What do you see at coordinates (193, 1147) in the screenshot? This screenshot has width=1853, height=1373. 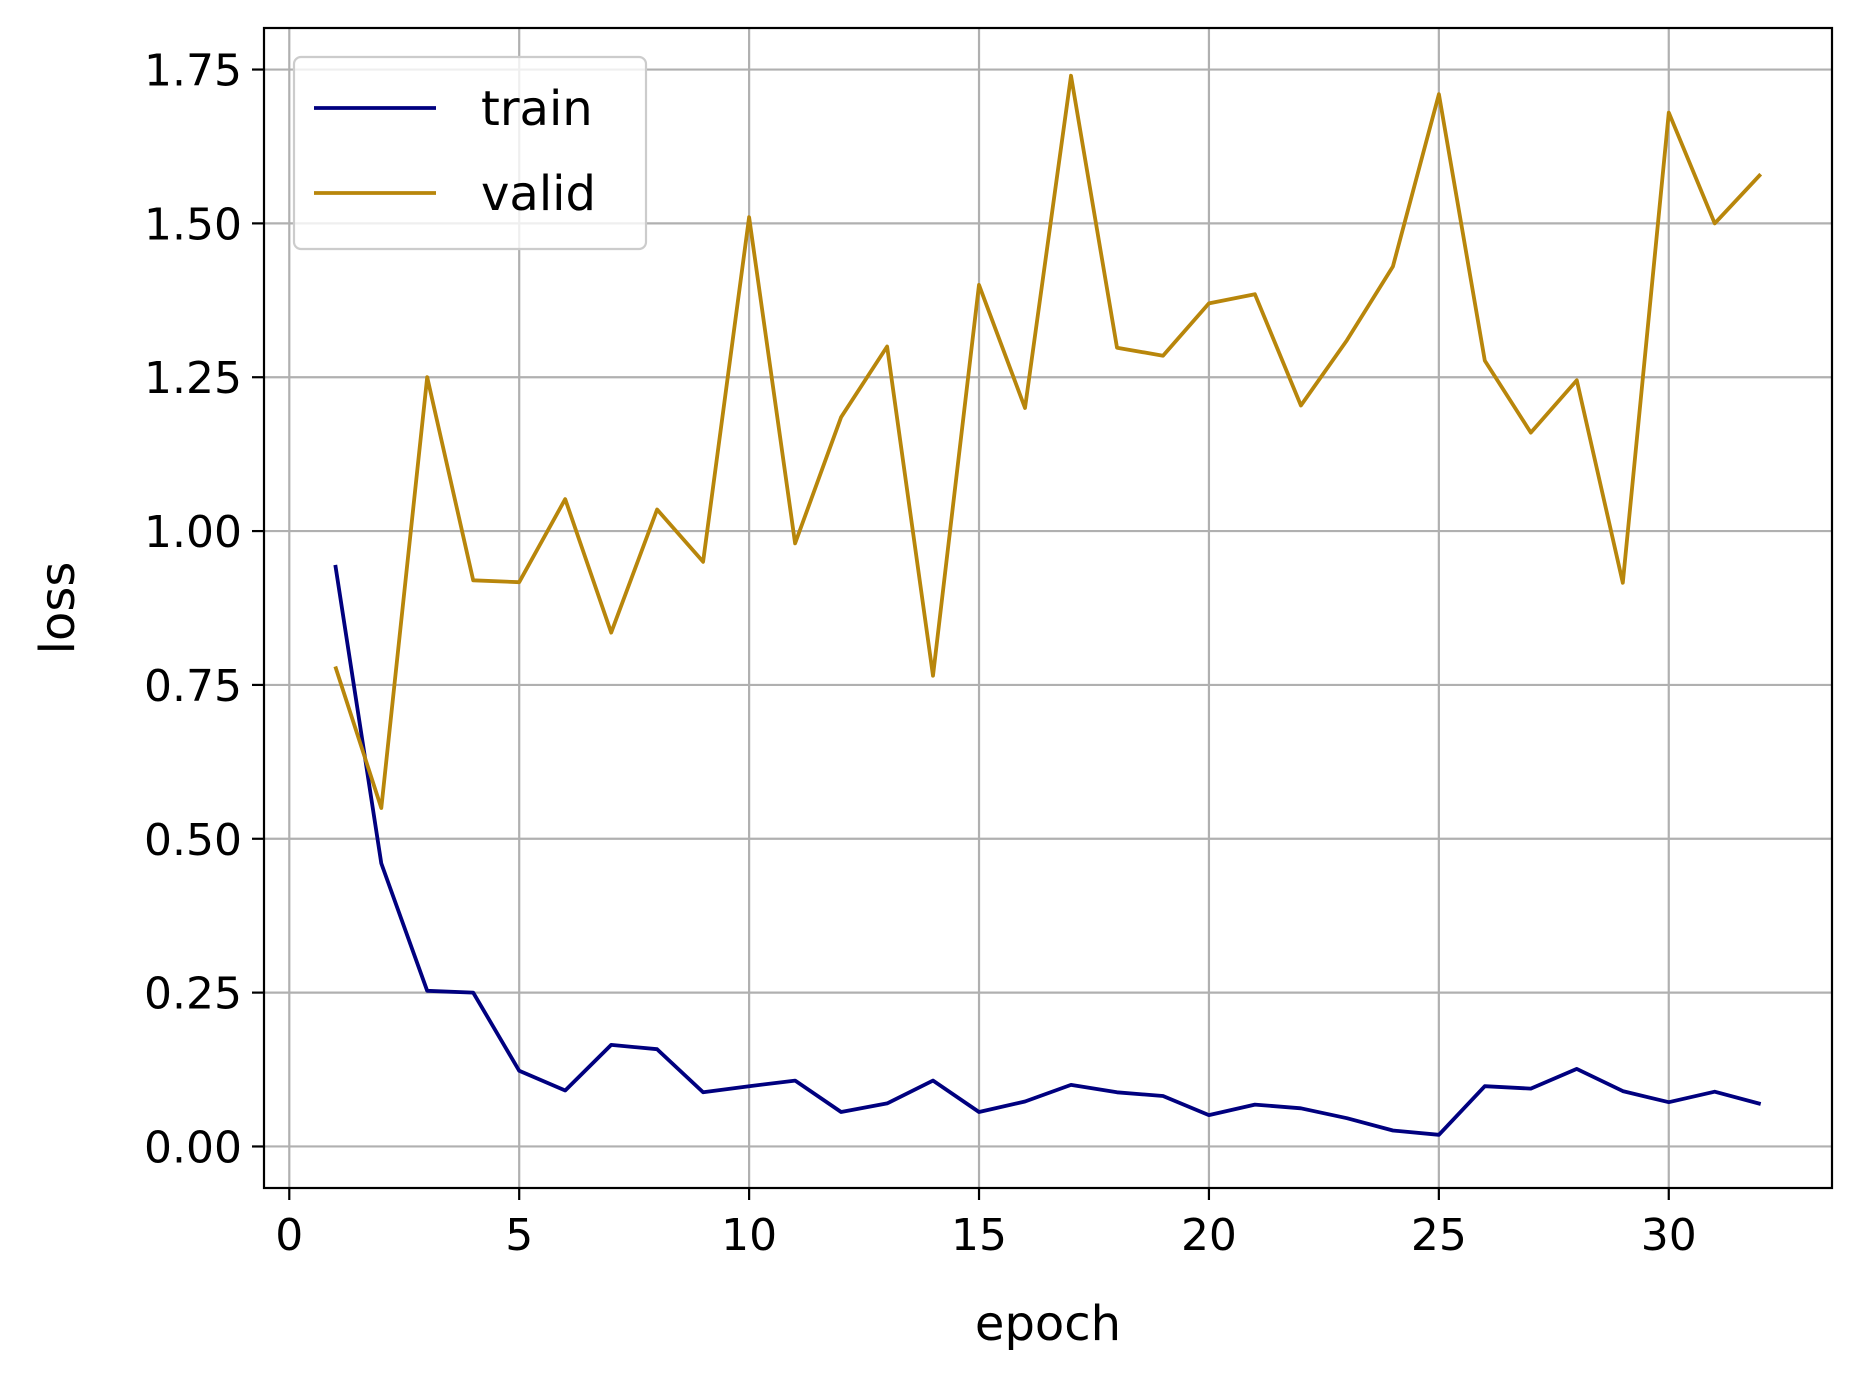 I see `y-tick-label: 0.00` at bounding box center [193, 1147].